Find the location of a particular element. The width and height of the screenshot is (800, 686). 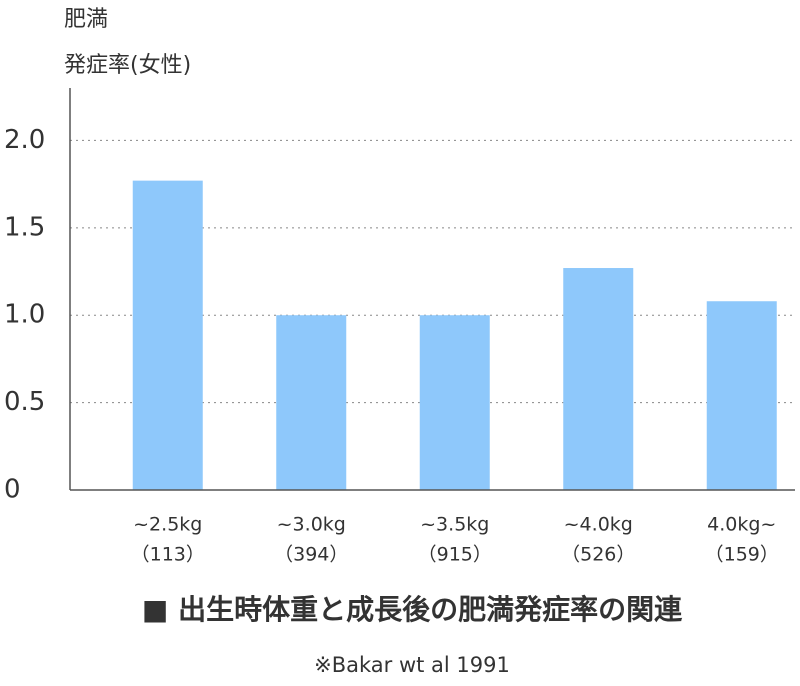

y-axis-label: 肥満 is located at coordinates (86, 19).